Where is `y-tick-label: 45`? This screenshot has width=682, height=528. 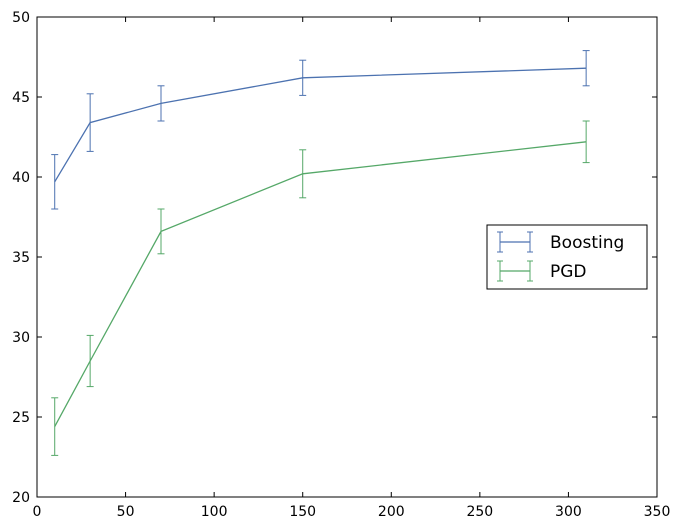 y-tick-label: 45 is located at coordinates (21, 98).